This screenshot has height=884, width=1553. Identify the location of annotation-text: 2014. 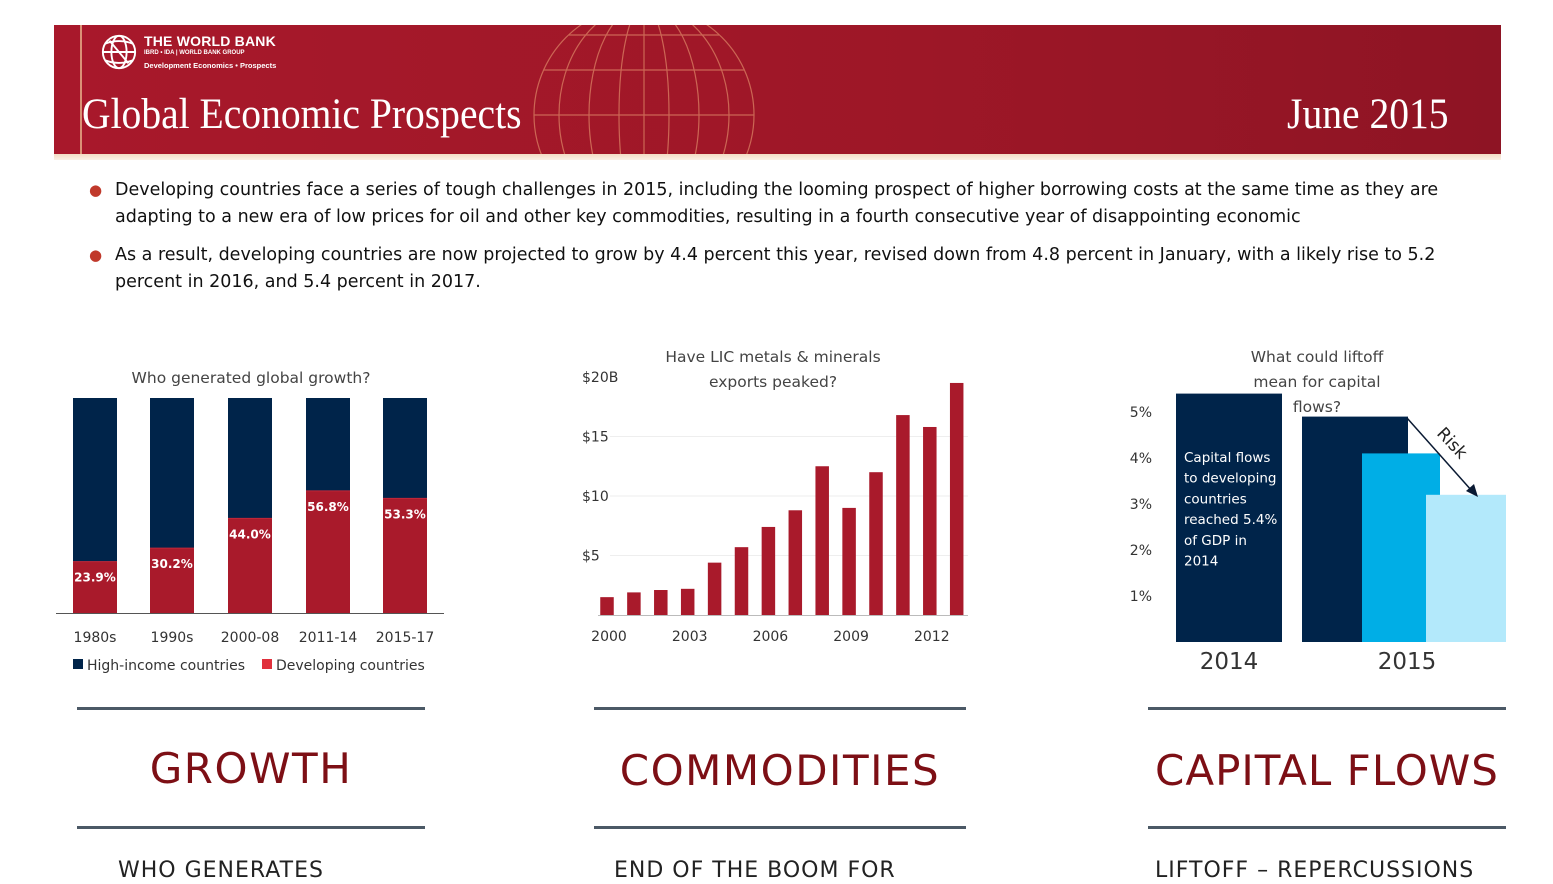
(1201, 562).